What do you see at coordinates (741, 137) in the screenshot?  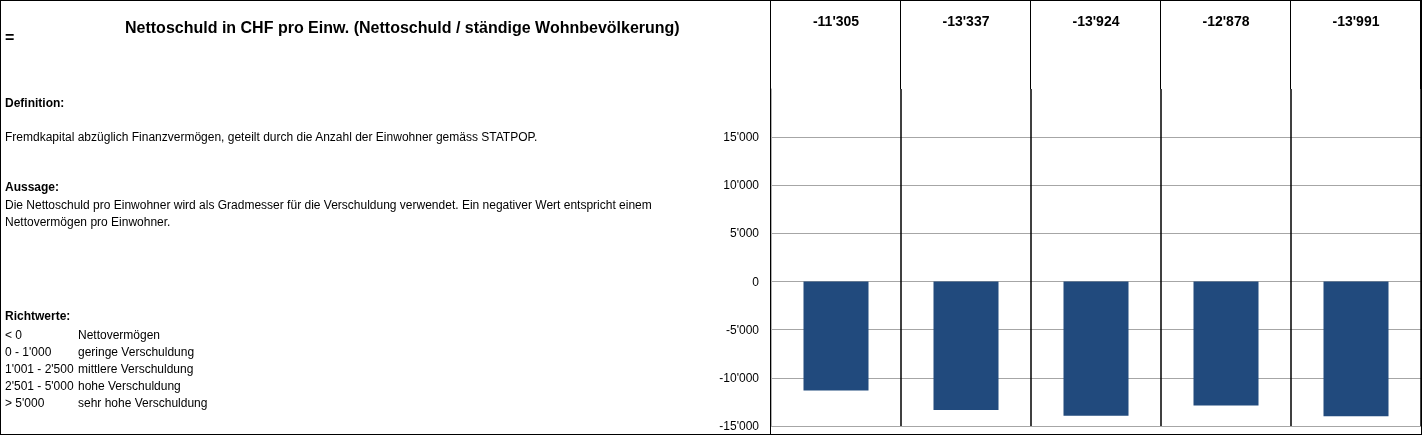 I see `y-tick-label: 15'000` at bounding box center [741, 137].